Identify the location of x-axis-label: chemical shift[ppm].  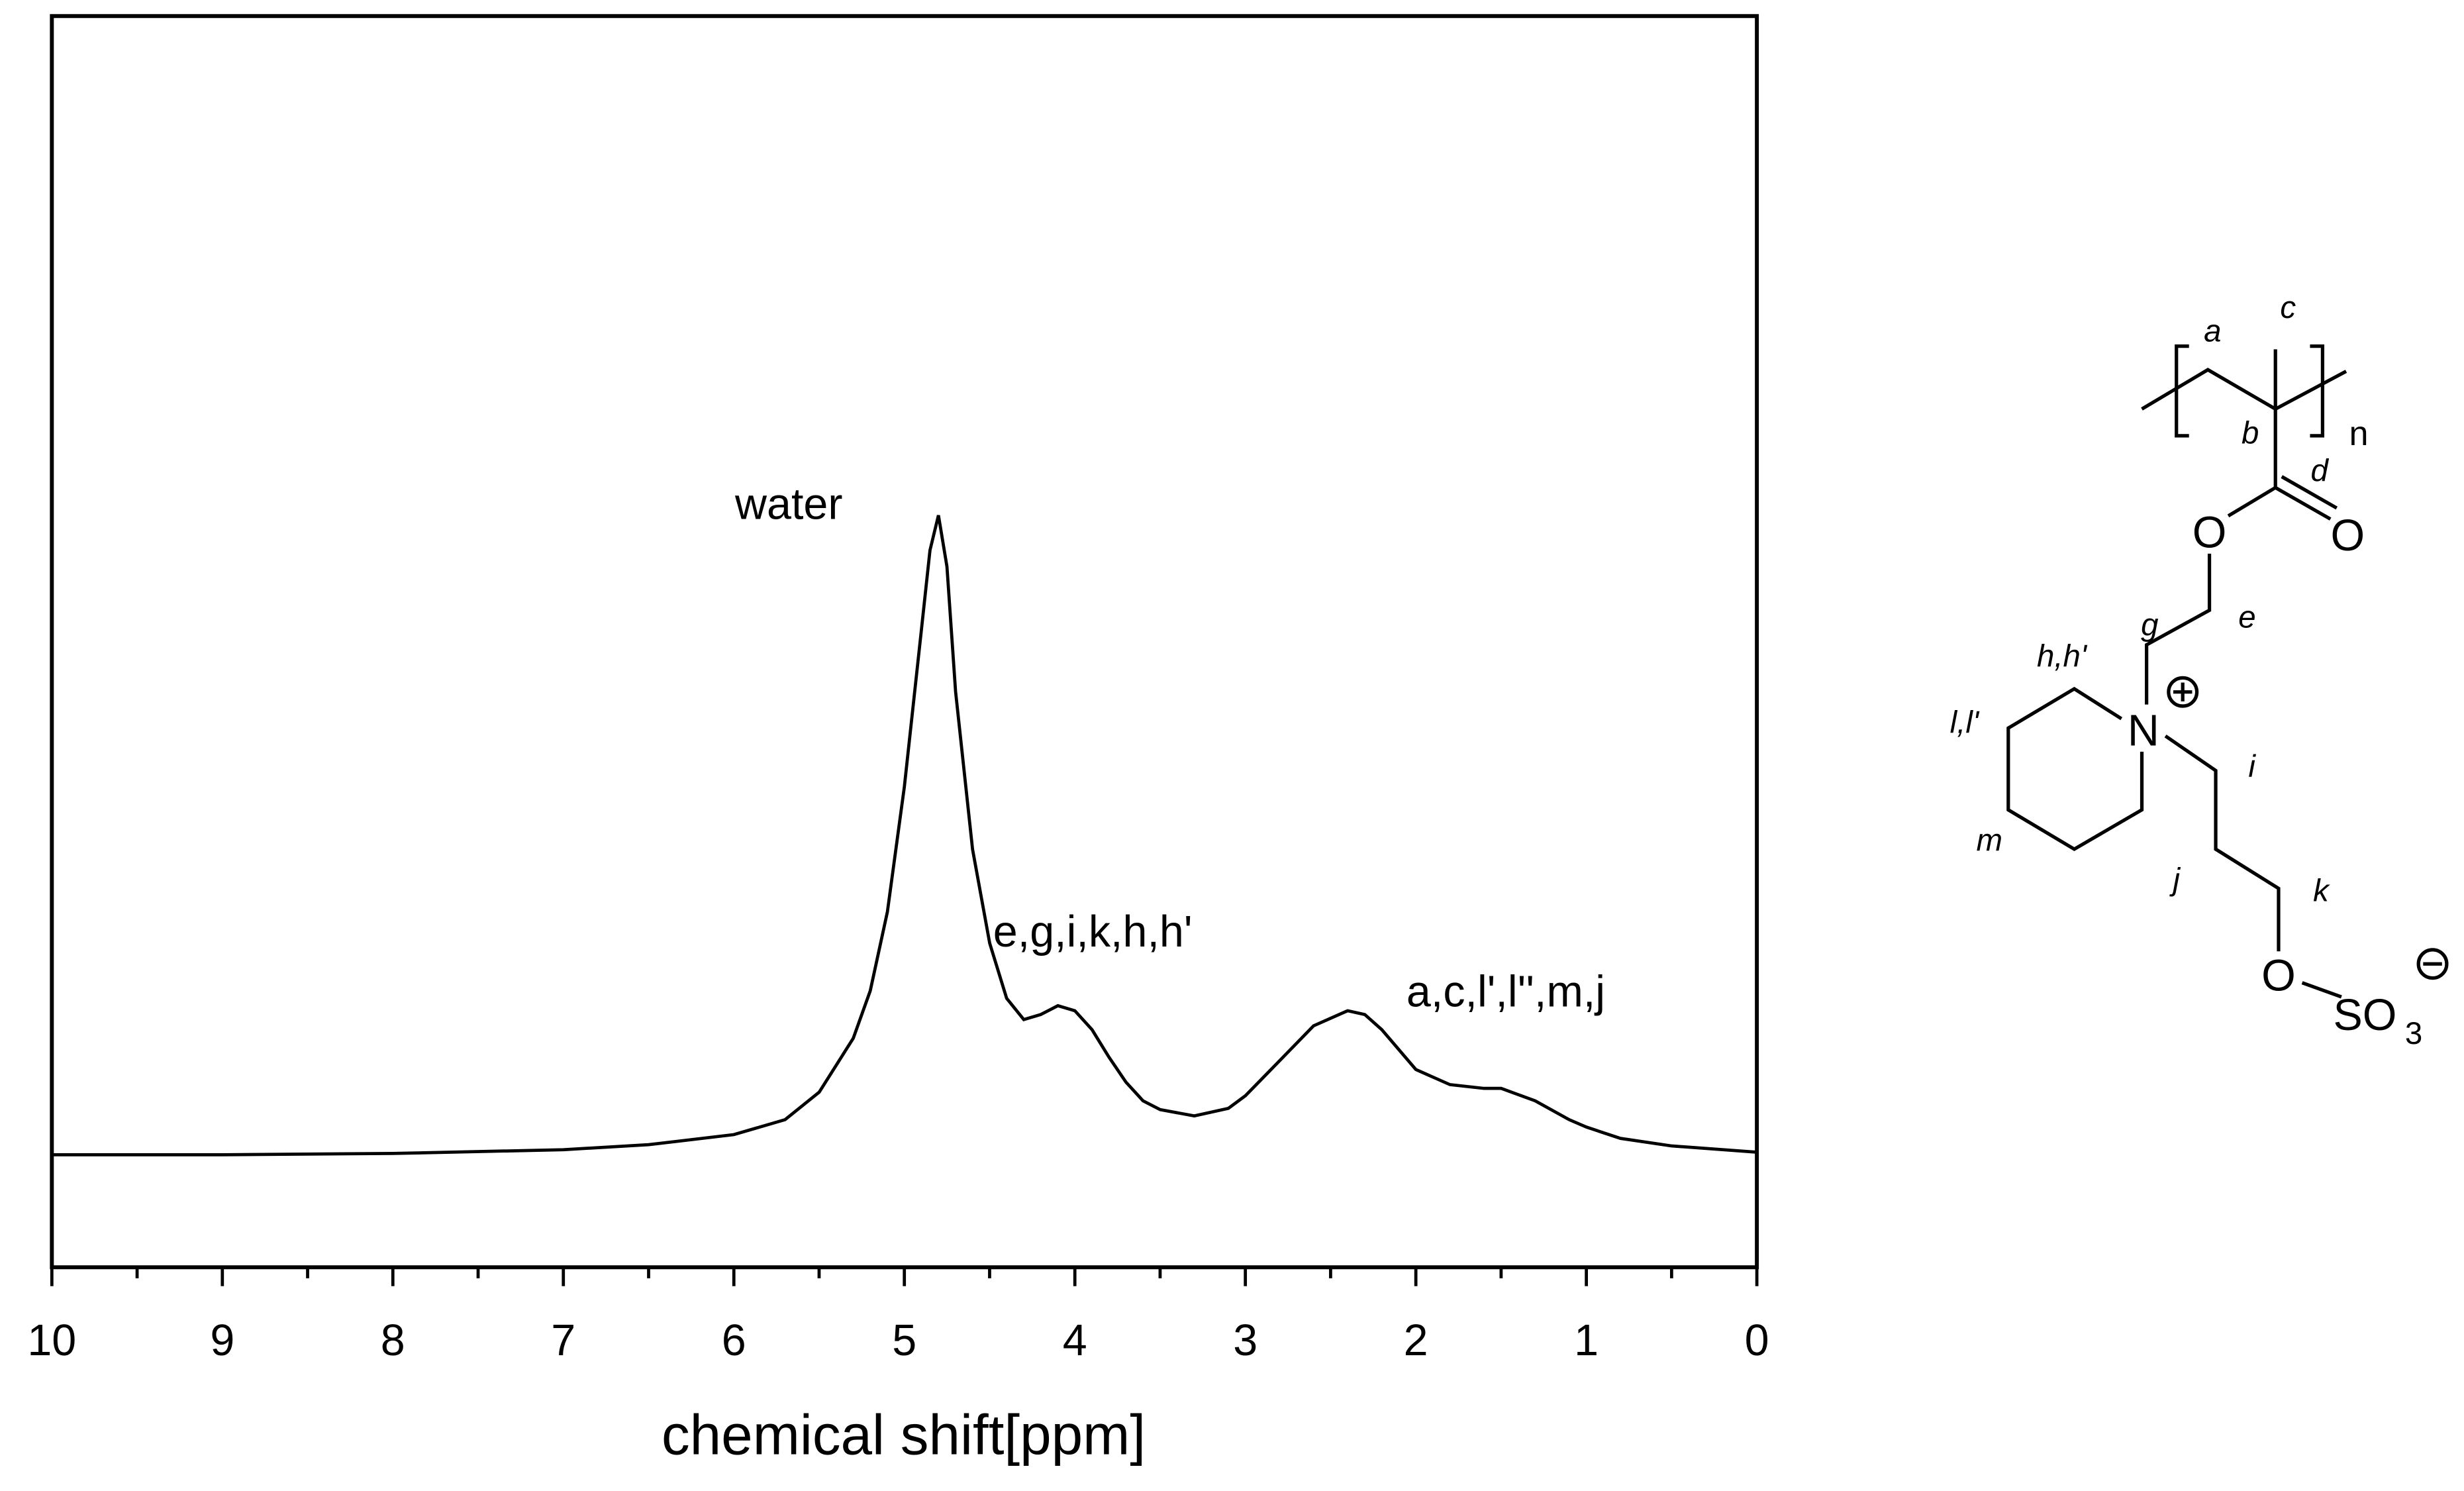
(904, 1435).